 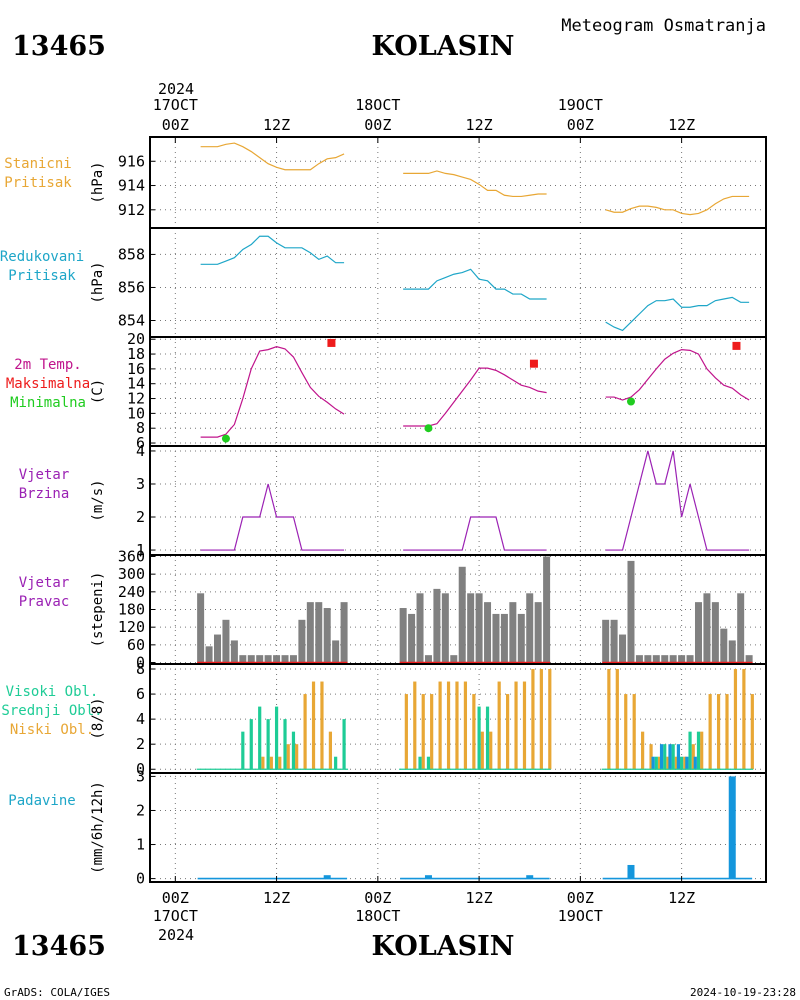 I want to click on panel-frame-precipitation, so click(x=458, y=827).